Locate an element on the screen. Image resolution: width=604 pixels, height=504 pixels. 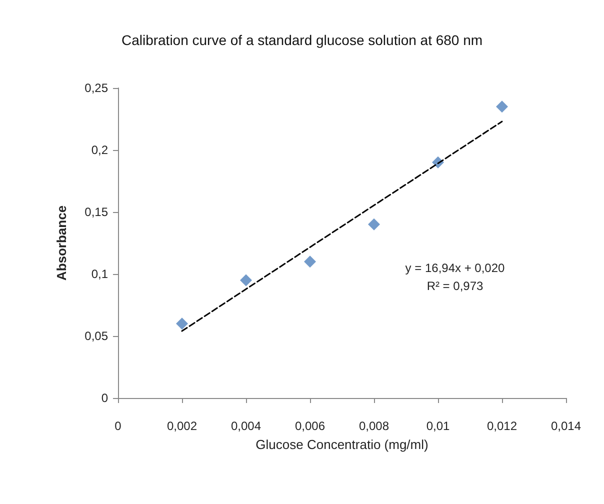
x-tick-label: 0 is located at coordinates (118, 426).